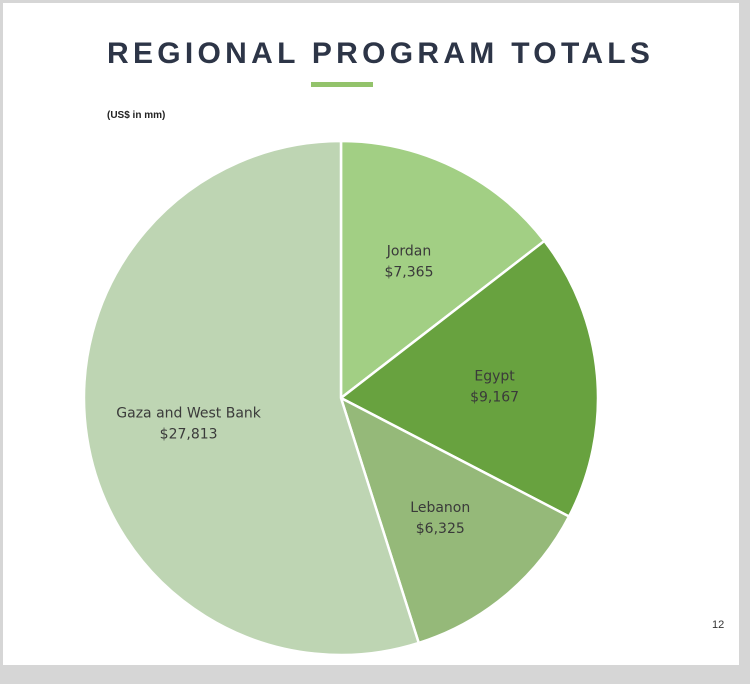 The height and width of the screenshot is (684, 750). Describe the element at coordinates (189, 435) in the screenshot. I see `slice-value-gaza-and-west-bank: $27,813` at that location.